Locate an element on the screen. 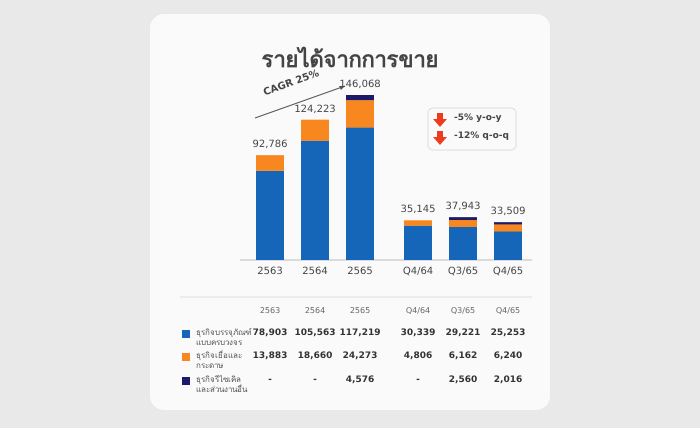 The width and height of the screenshot is (700, 428). data-label: 105,563 is located at coordinates (315, 333).